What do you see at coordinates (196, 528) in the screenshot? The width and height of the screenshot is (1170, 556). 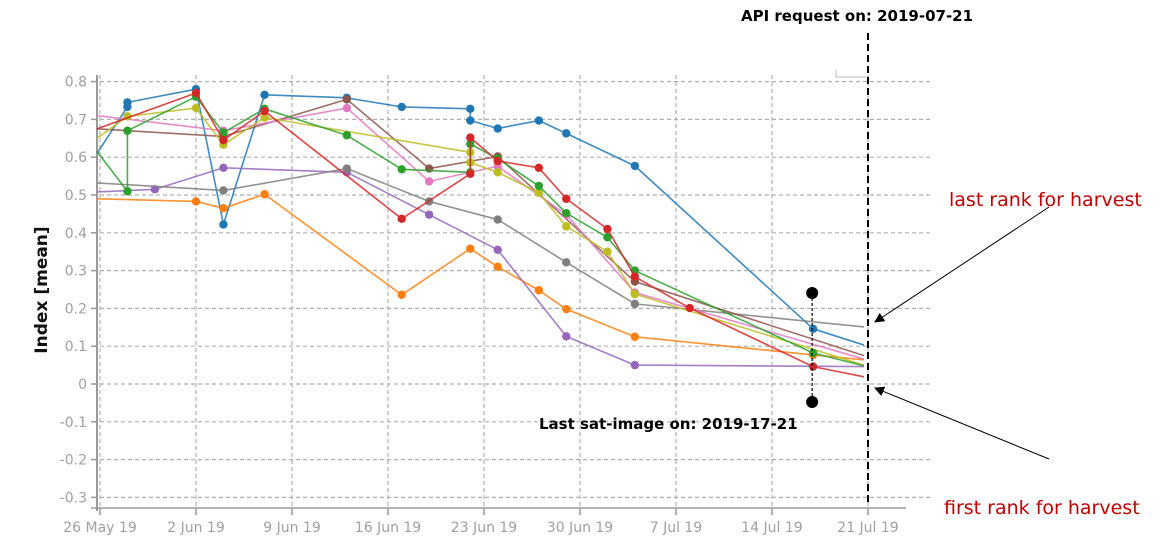 I see `x-tick-label: 2 Jun 19` at bounding box center [196, 528].